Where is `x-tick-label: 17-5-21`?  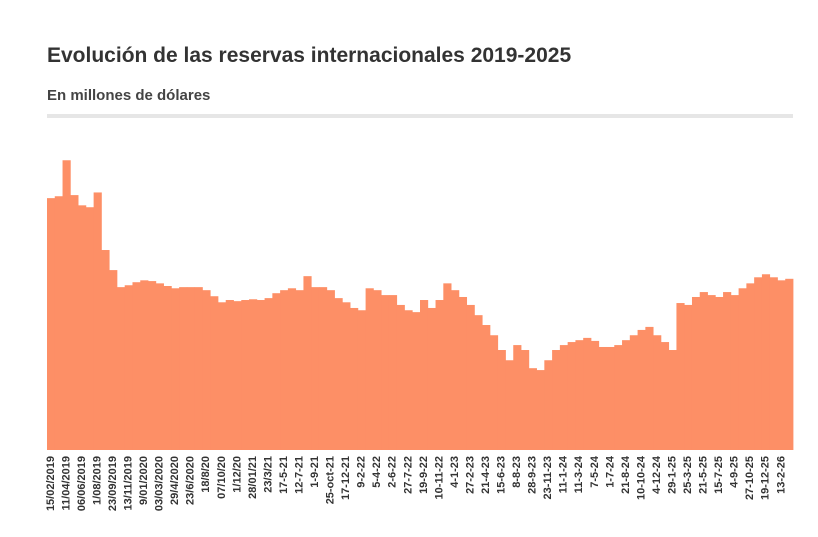 x-tick-label: 17-5-21 is located at coordinates (284, 475).